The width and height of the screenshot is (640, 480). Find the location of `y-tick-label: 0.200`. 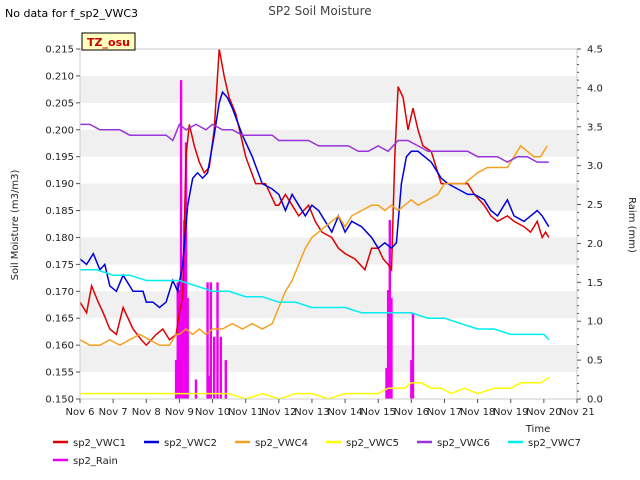

y-tick-label: 0.200 is located at coordinates (59, 130).